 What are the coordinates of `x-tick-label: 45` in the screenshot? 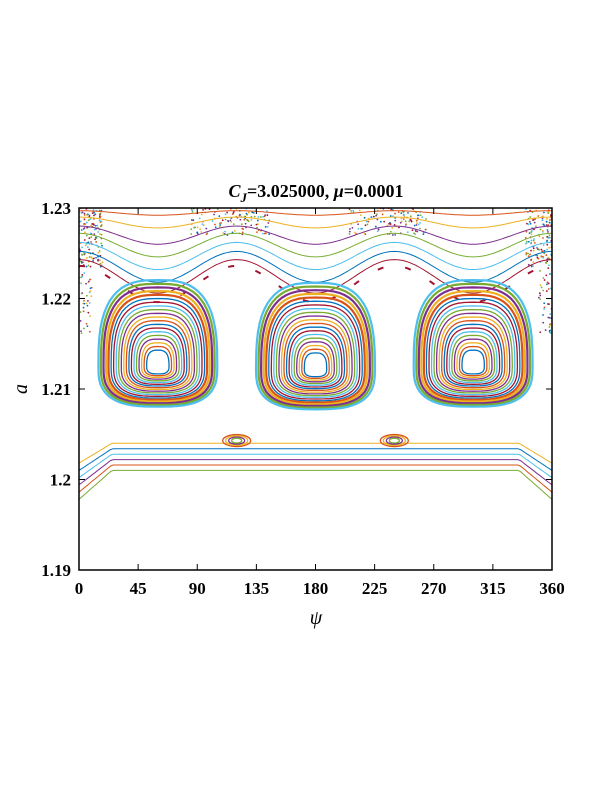 It's located at (138, 588).